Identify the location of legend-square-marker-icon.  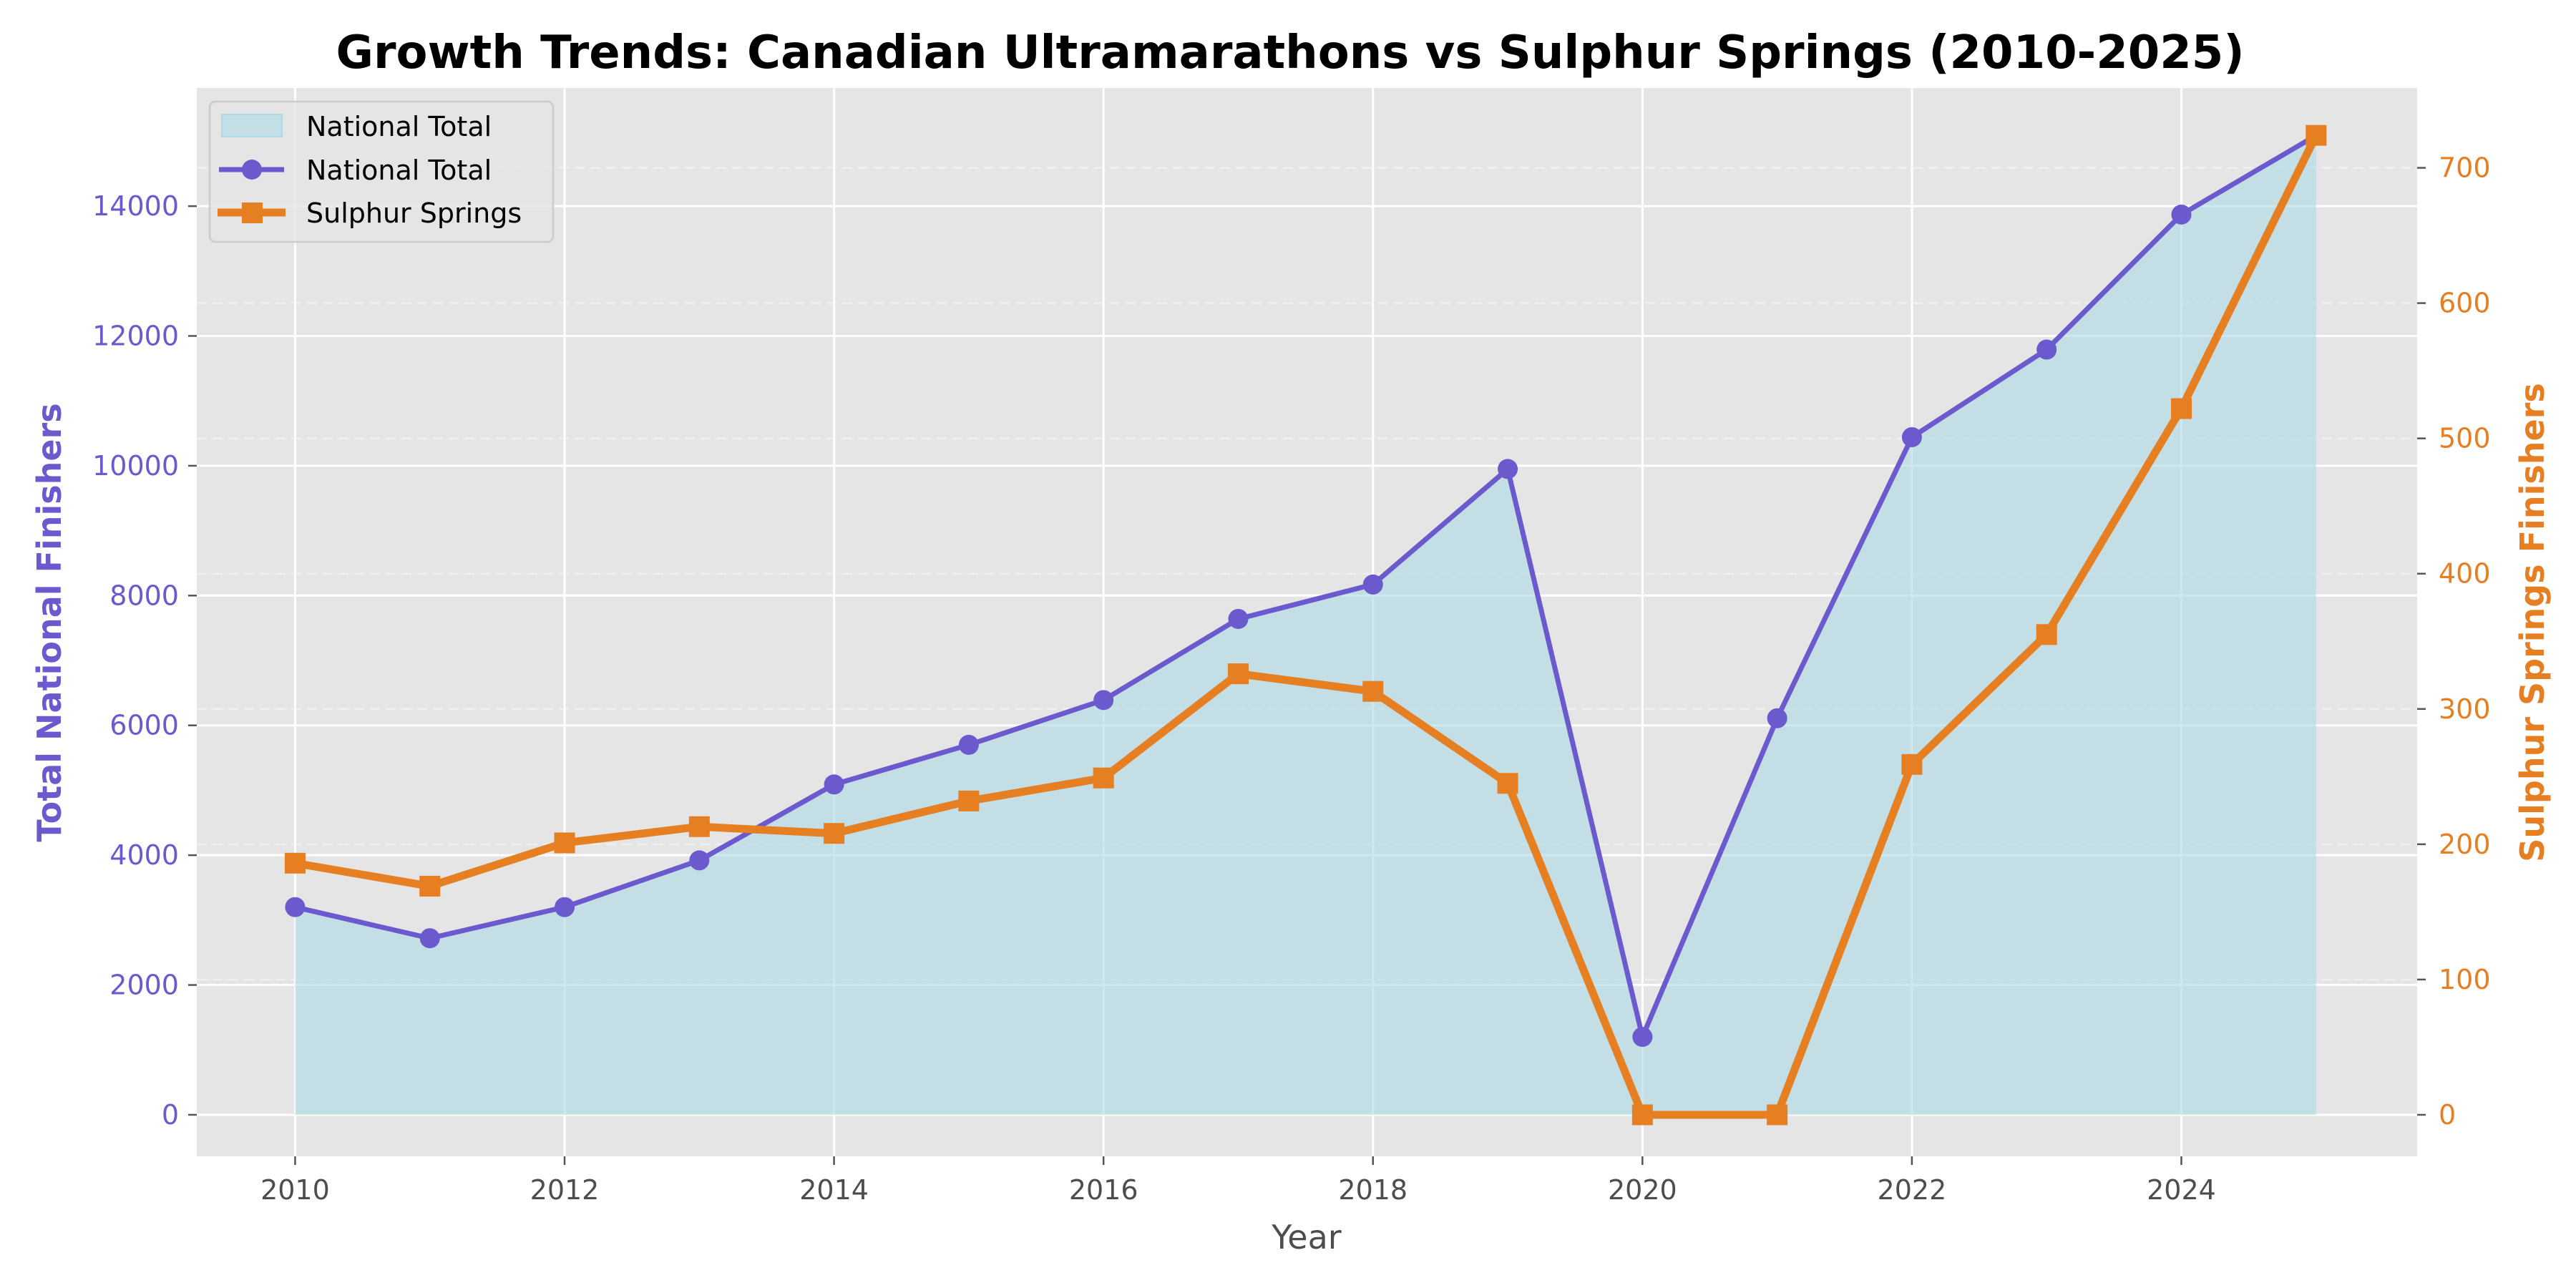
(252, 213).